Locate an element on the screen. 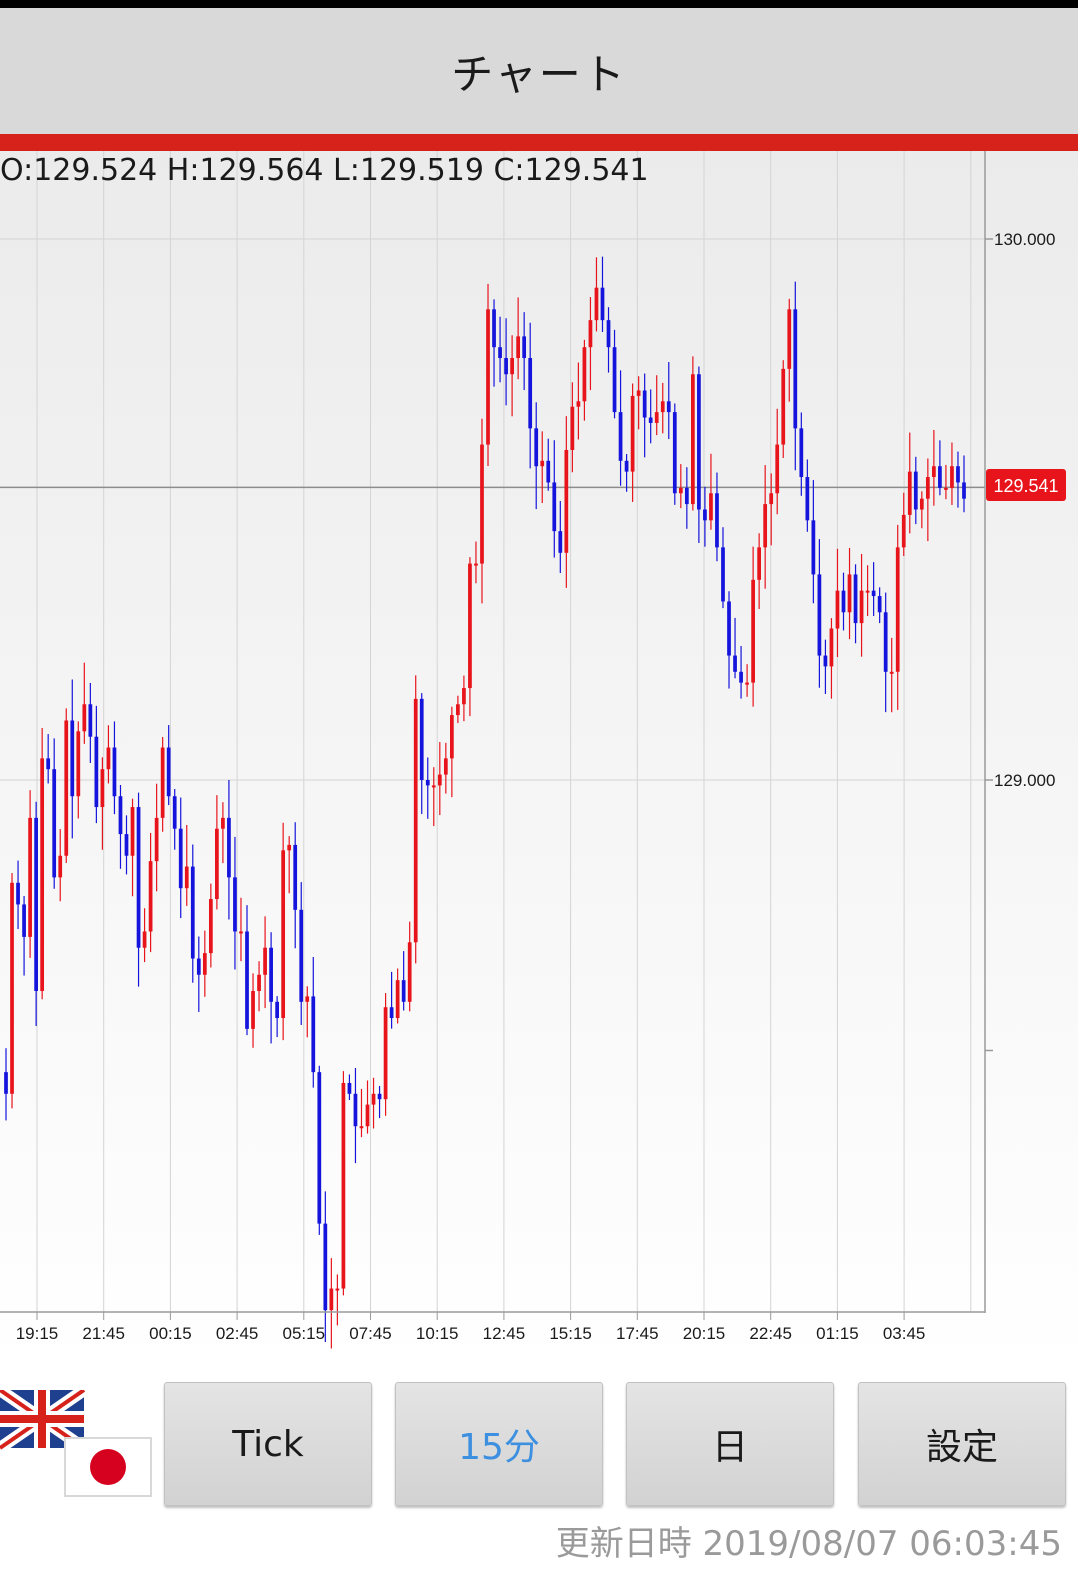  x-tick-label: 10:15 is located at coordinates (437, 1333).